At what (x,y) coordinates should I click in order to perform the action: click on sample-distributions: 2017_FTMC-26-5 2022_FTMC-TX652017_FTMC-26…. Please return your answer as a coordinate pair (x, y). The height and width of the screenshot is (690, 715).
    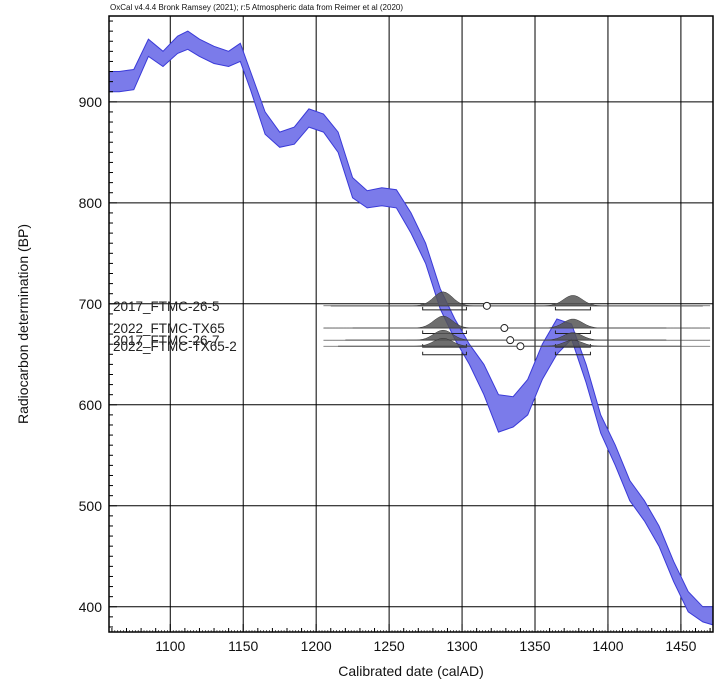
    Looking at the image, I should click on (412, 323).